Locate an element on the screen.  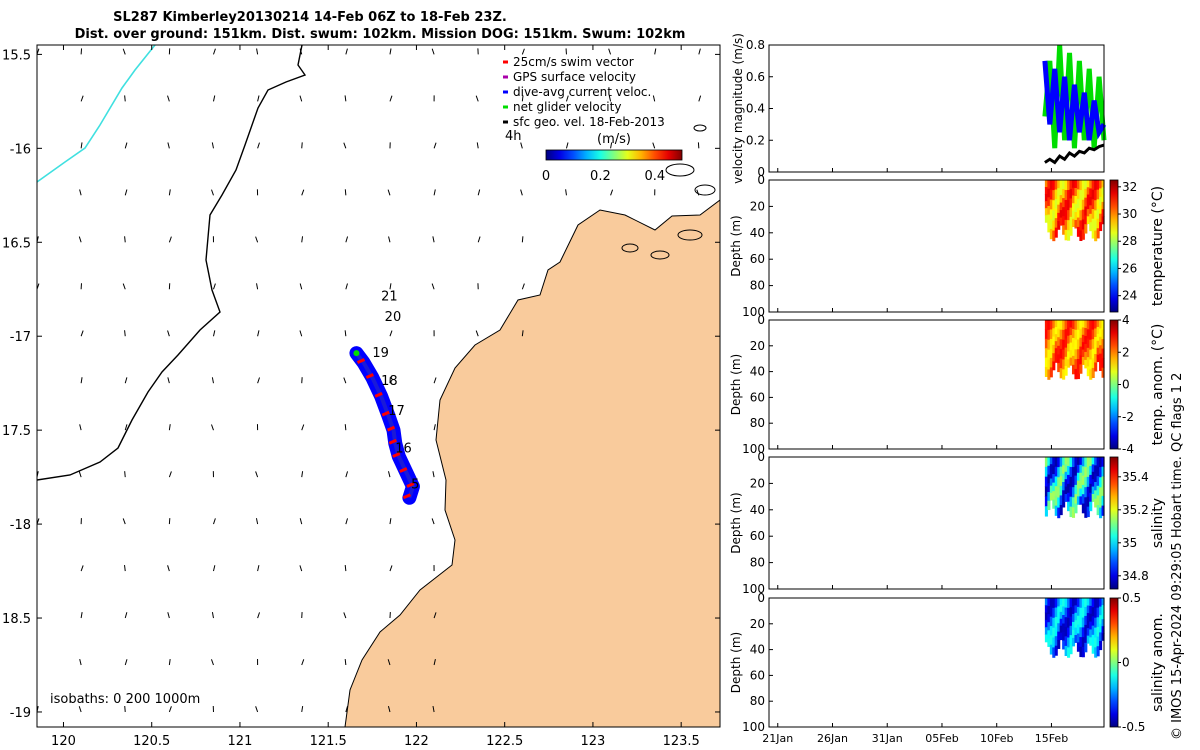
map-x-tick-label: 123.5 is located at coordinates (681, 741).